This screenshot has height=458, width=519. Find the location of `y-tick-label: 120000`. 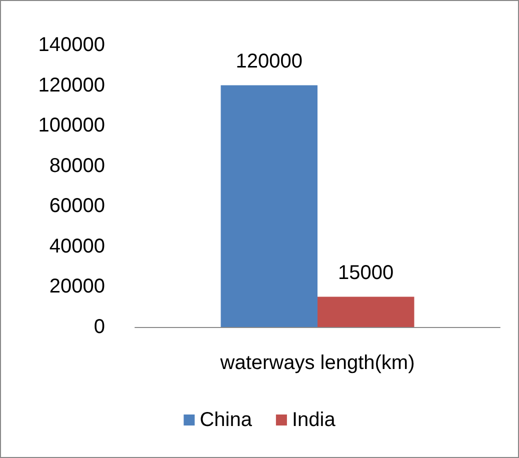

y-tick-label: 120000 is located at coordinates (71, 85).